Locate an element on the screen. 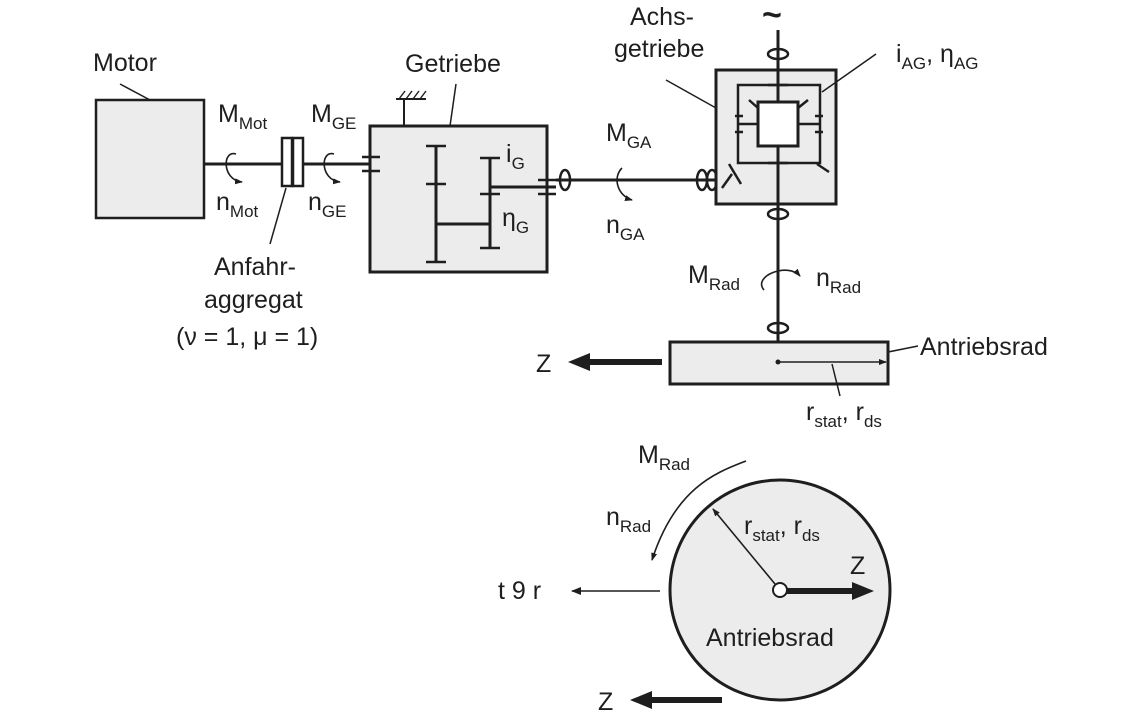 The image size is (1128, 716). joint-mid is located at coordinates (778, 214).